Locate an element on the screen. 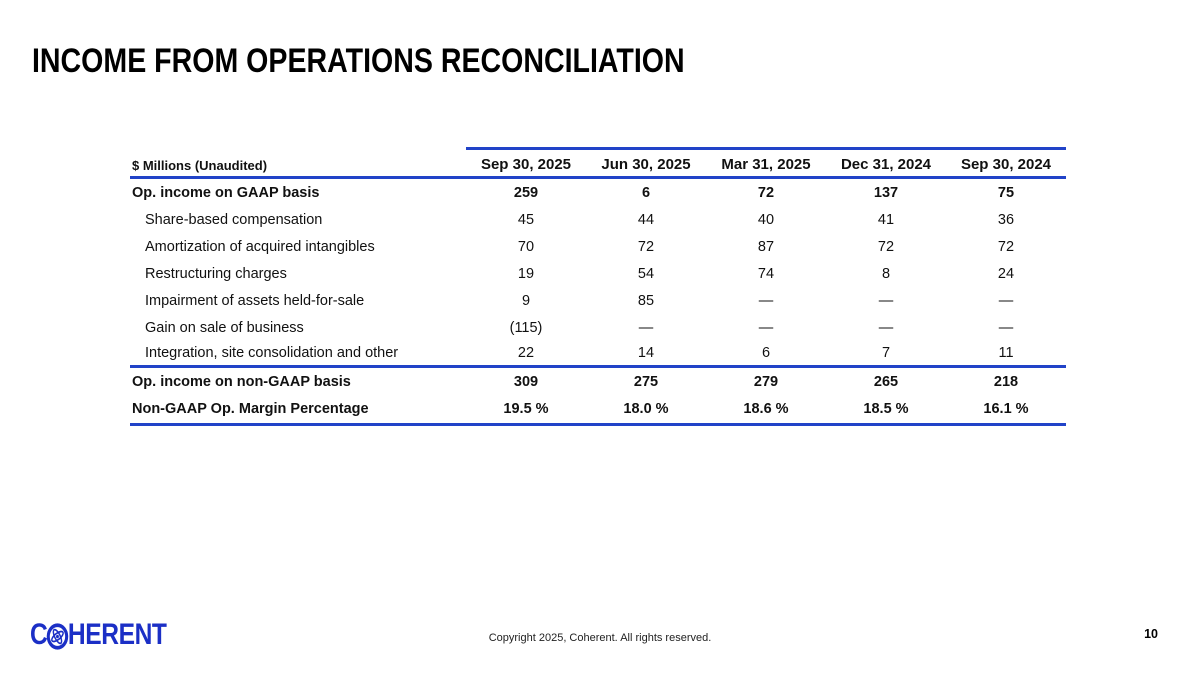  cell-value: 137 is located at coordinates (886, 192).